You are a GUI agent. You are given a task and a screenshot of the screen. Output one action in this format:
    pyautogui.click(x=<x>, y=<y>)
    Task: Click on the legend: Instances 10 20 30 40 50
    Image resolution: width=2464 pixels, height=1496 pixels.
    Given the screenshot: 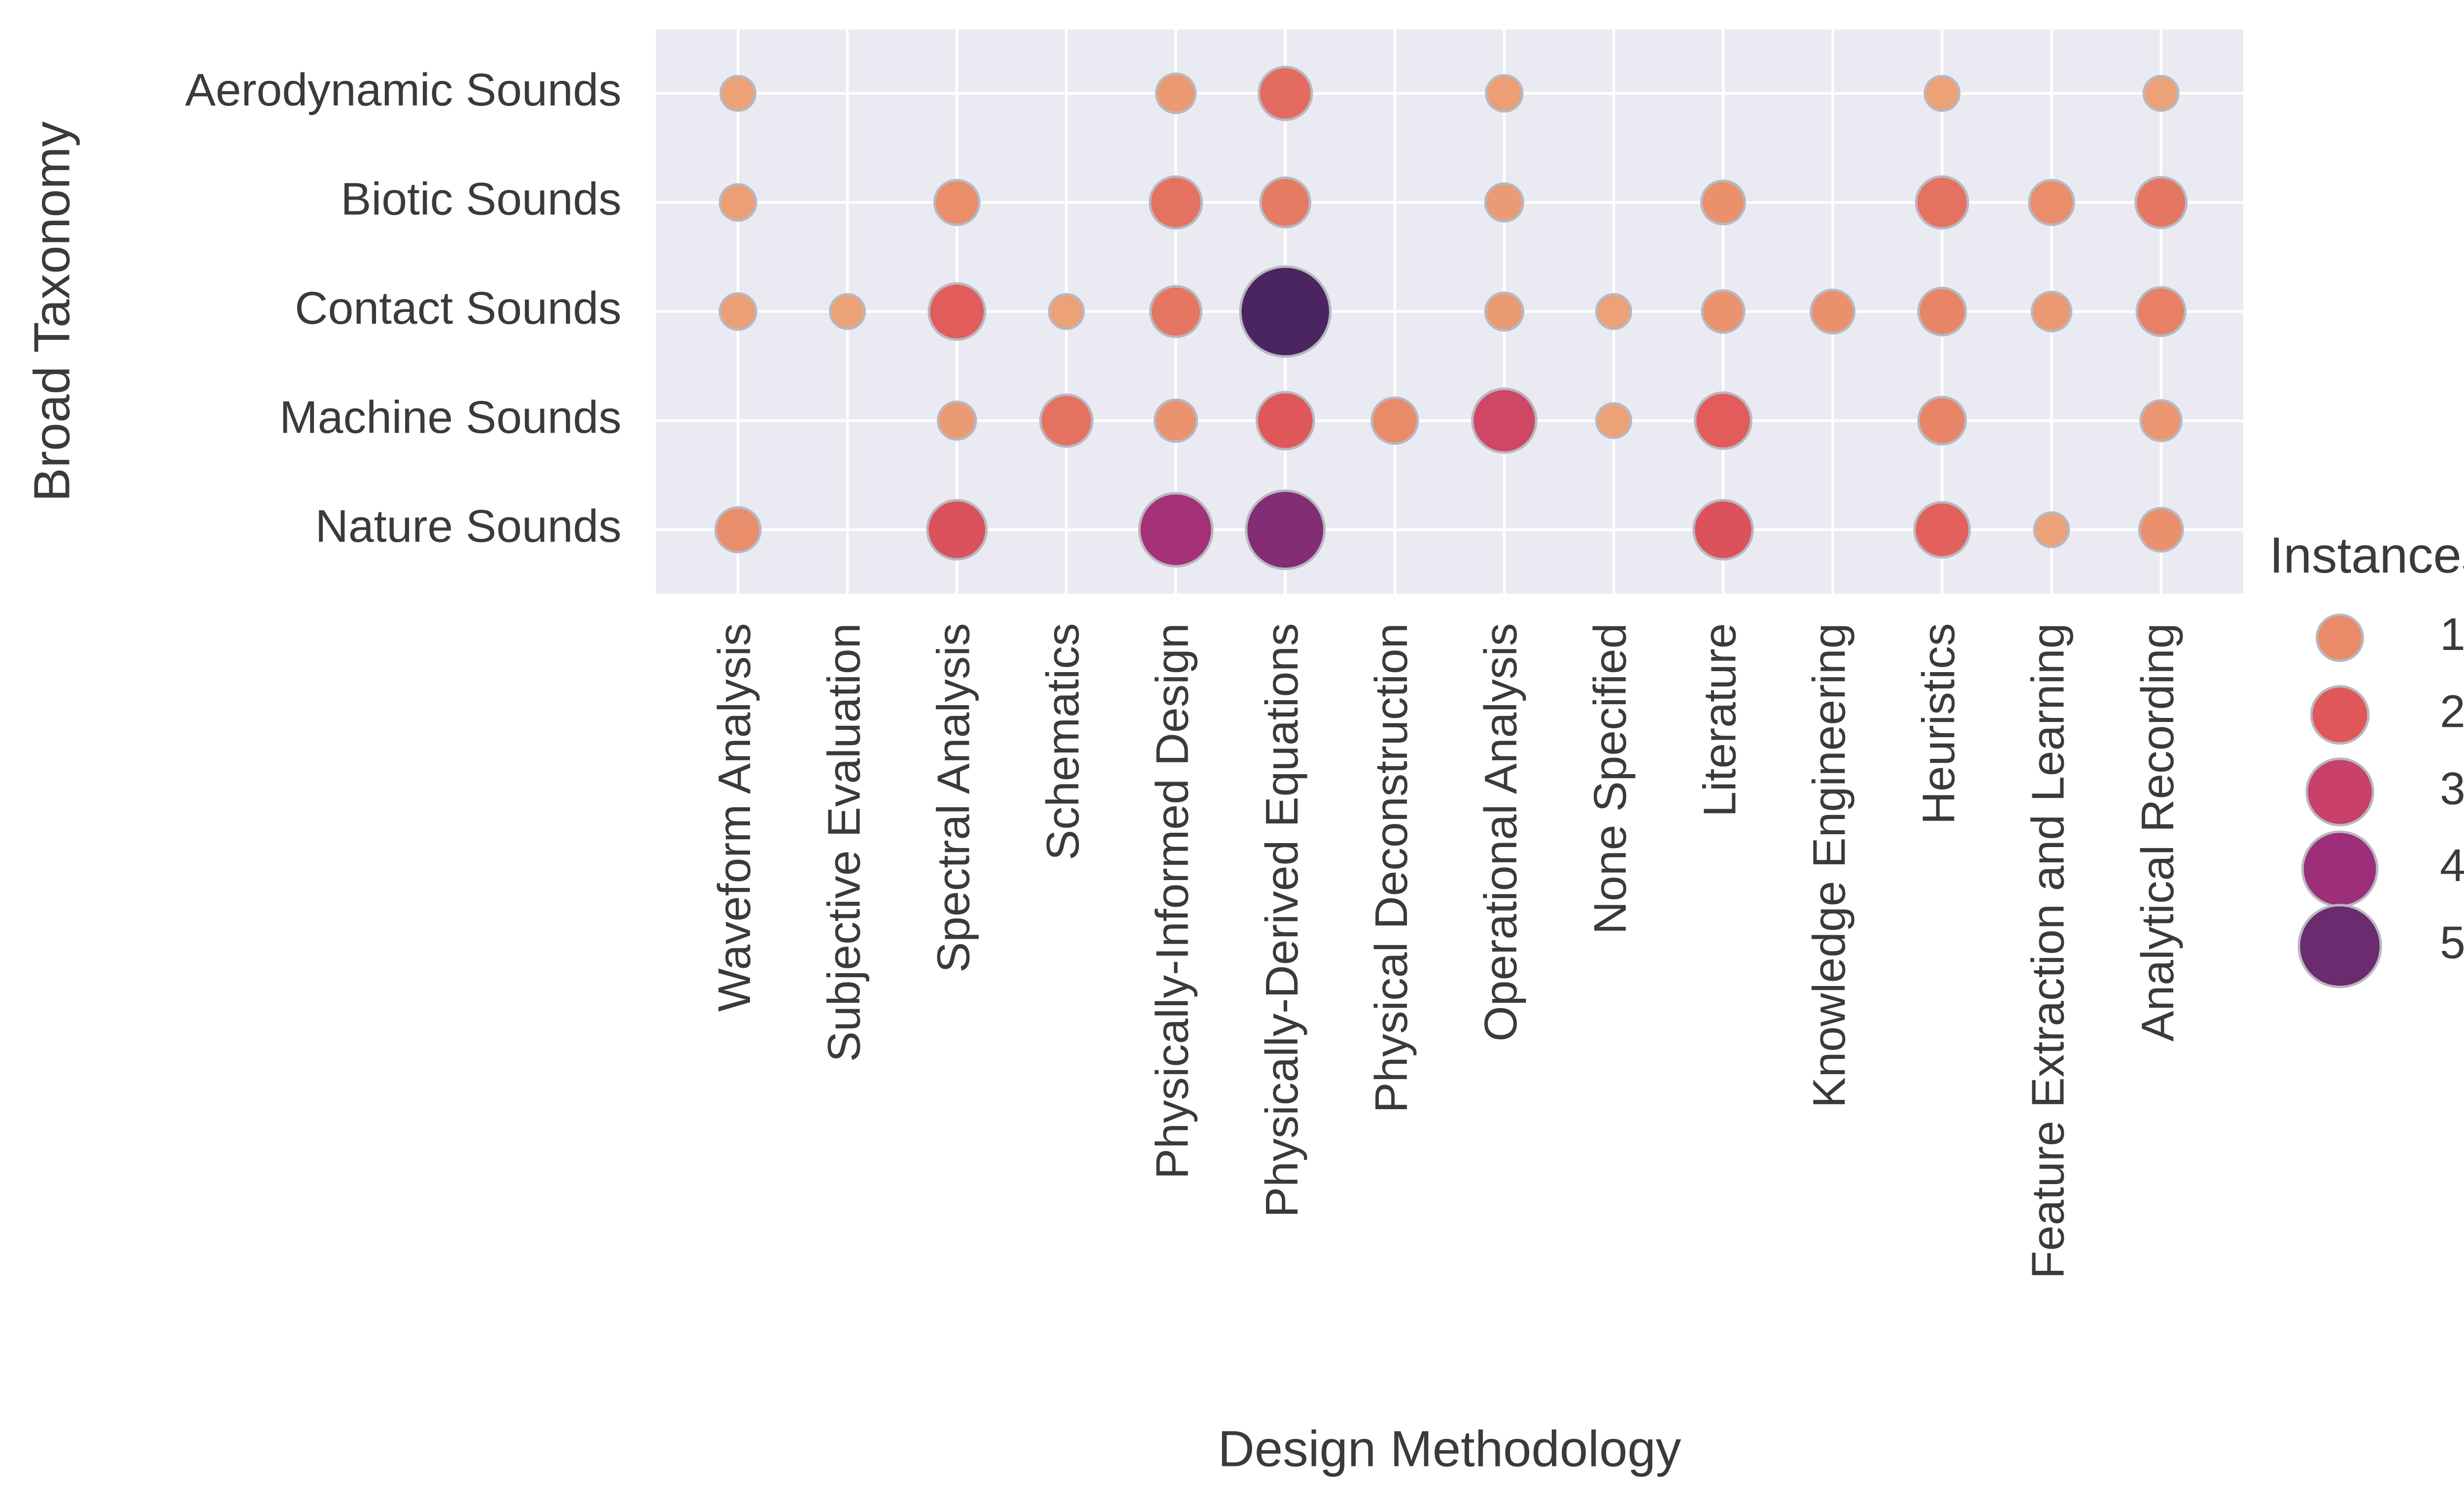 What is the action you would take?
    pyautogui.click(x=2366, y=757)
    